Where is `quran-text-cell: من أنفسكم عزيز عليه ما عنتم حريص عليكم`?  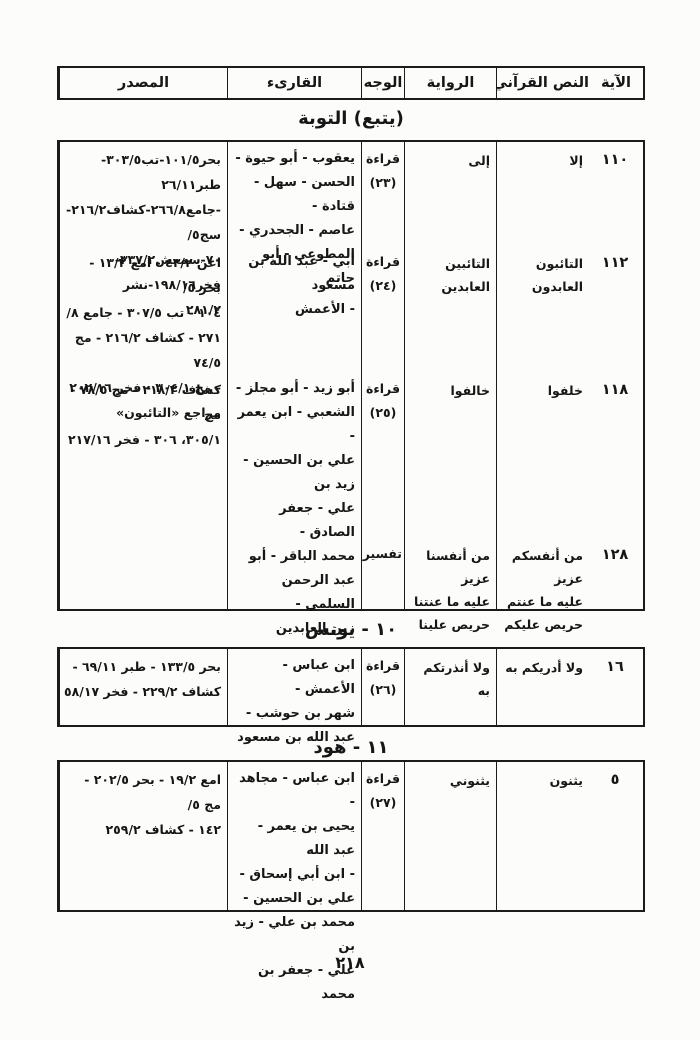 quran-text-cell: من أنفسكم عزيز عليه ما عنتم حريص عليكم is located at coordinates (543, 590).